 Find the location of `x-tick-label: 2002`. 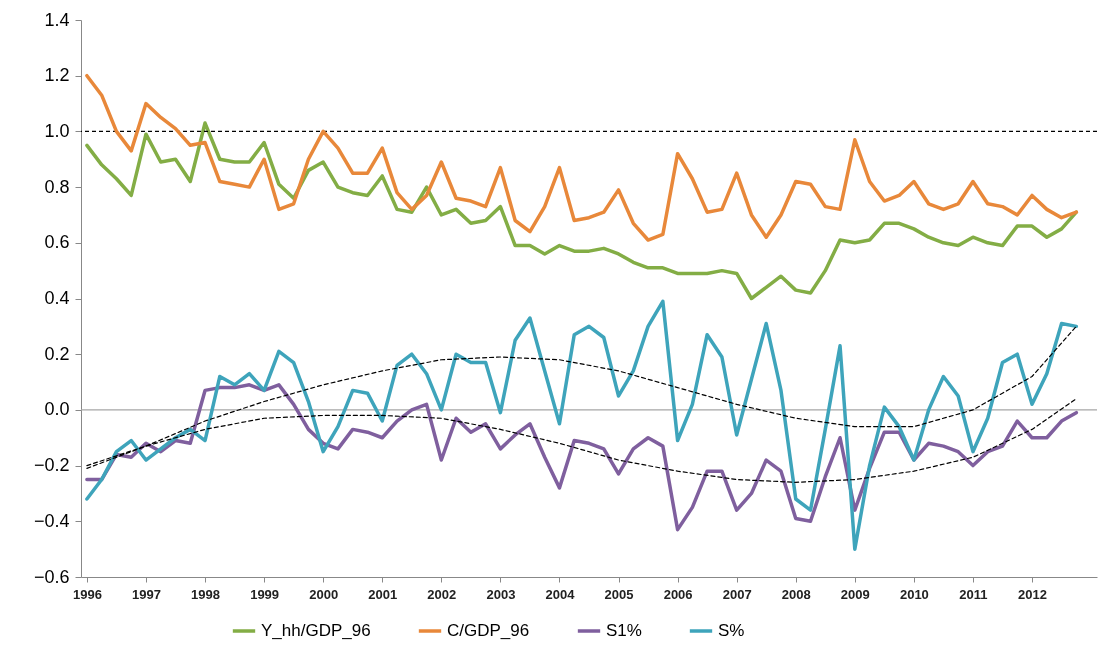

x-tick-label: 2002 is located at coordinates (442, 594).